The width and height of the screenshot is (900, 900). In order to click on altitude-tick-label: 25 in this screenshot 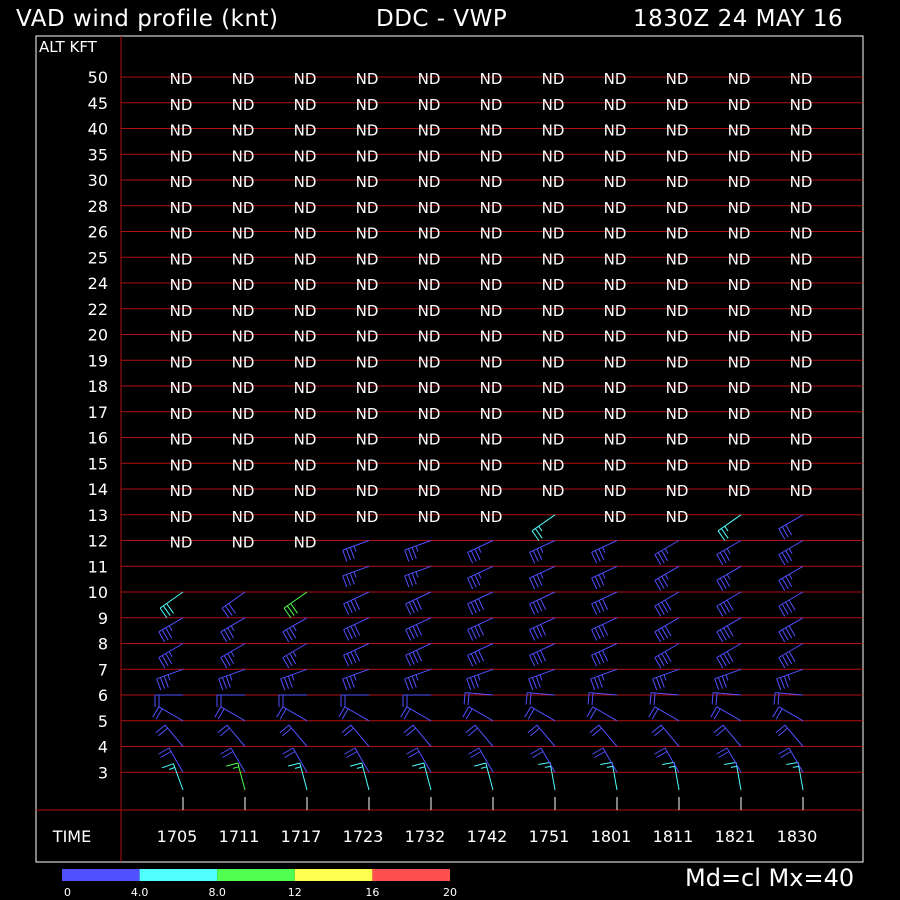, I will do `click(98, 257)`.